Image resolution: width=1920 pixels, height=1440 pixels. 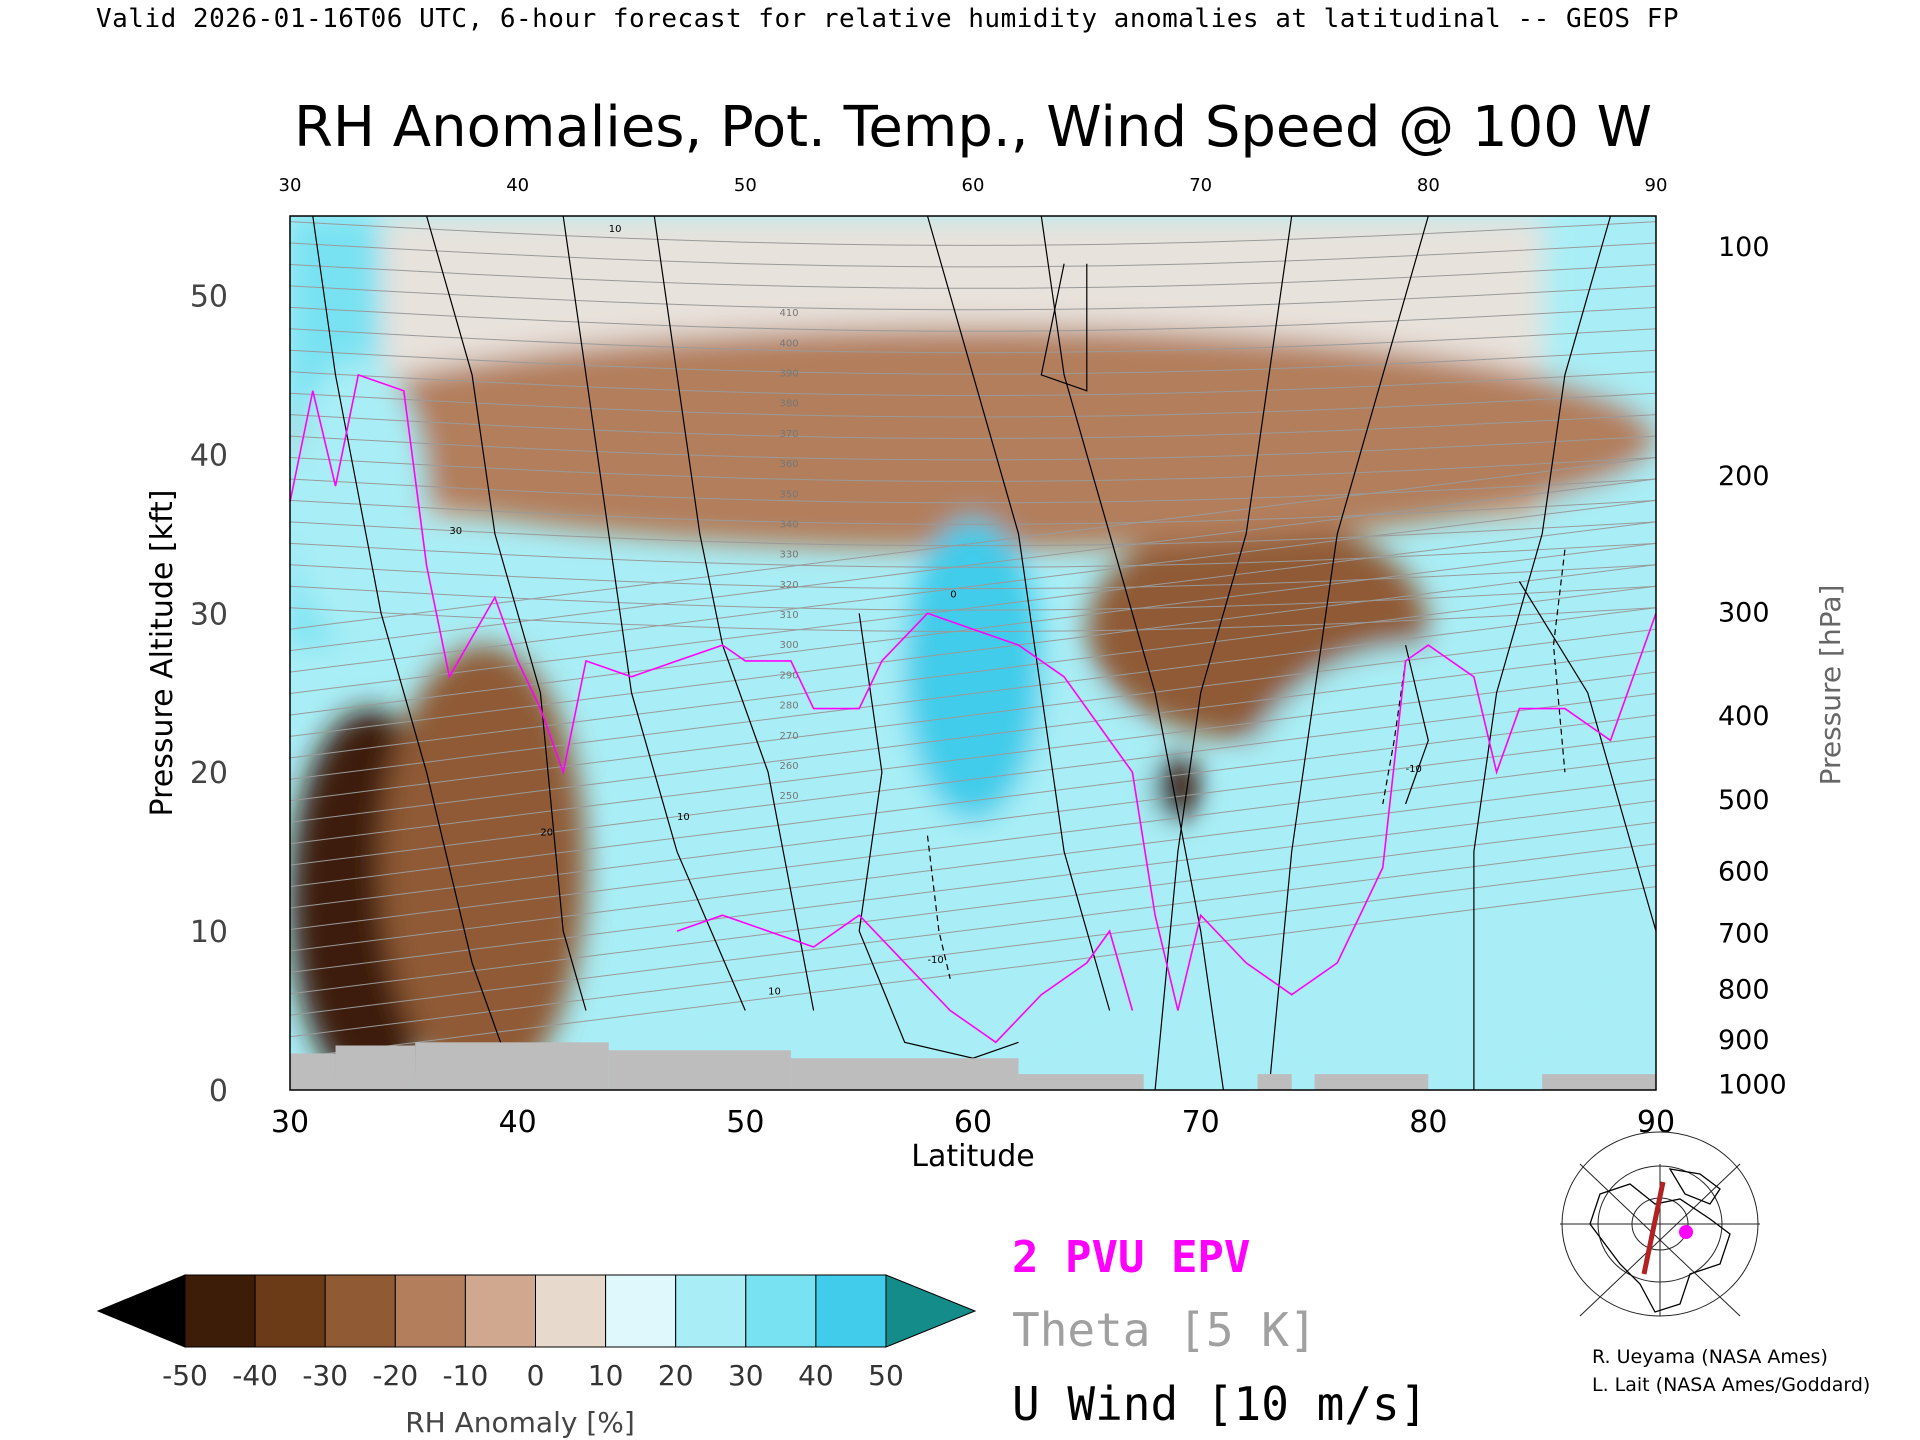 I want to click on terrain-mask, so click(x=973, y=1066).